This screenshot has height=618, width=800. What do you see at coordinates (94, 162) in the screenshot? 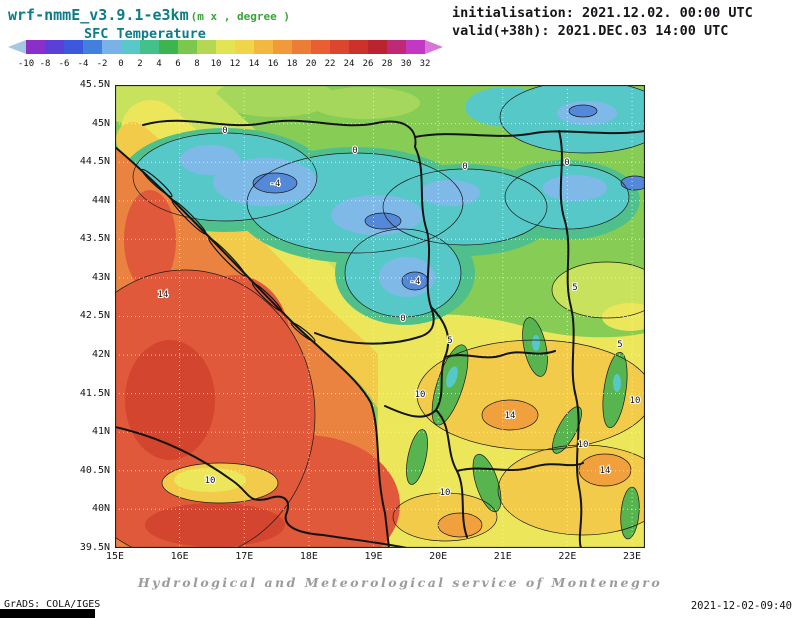
I see `y-axis-tick-label: 44.5N` at bounding box center [94, 162].